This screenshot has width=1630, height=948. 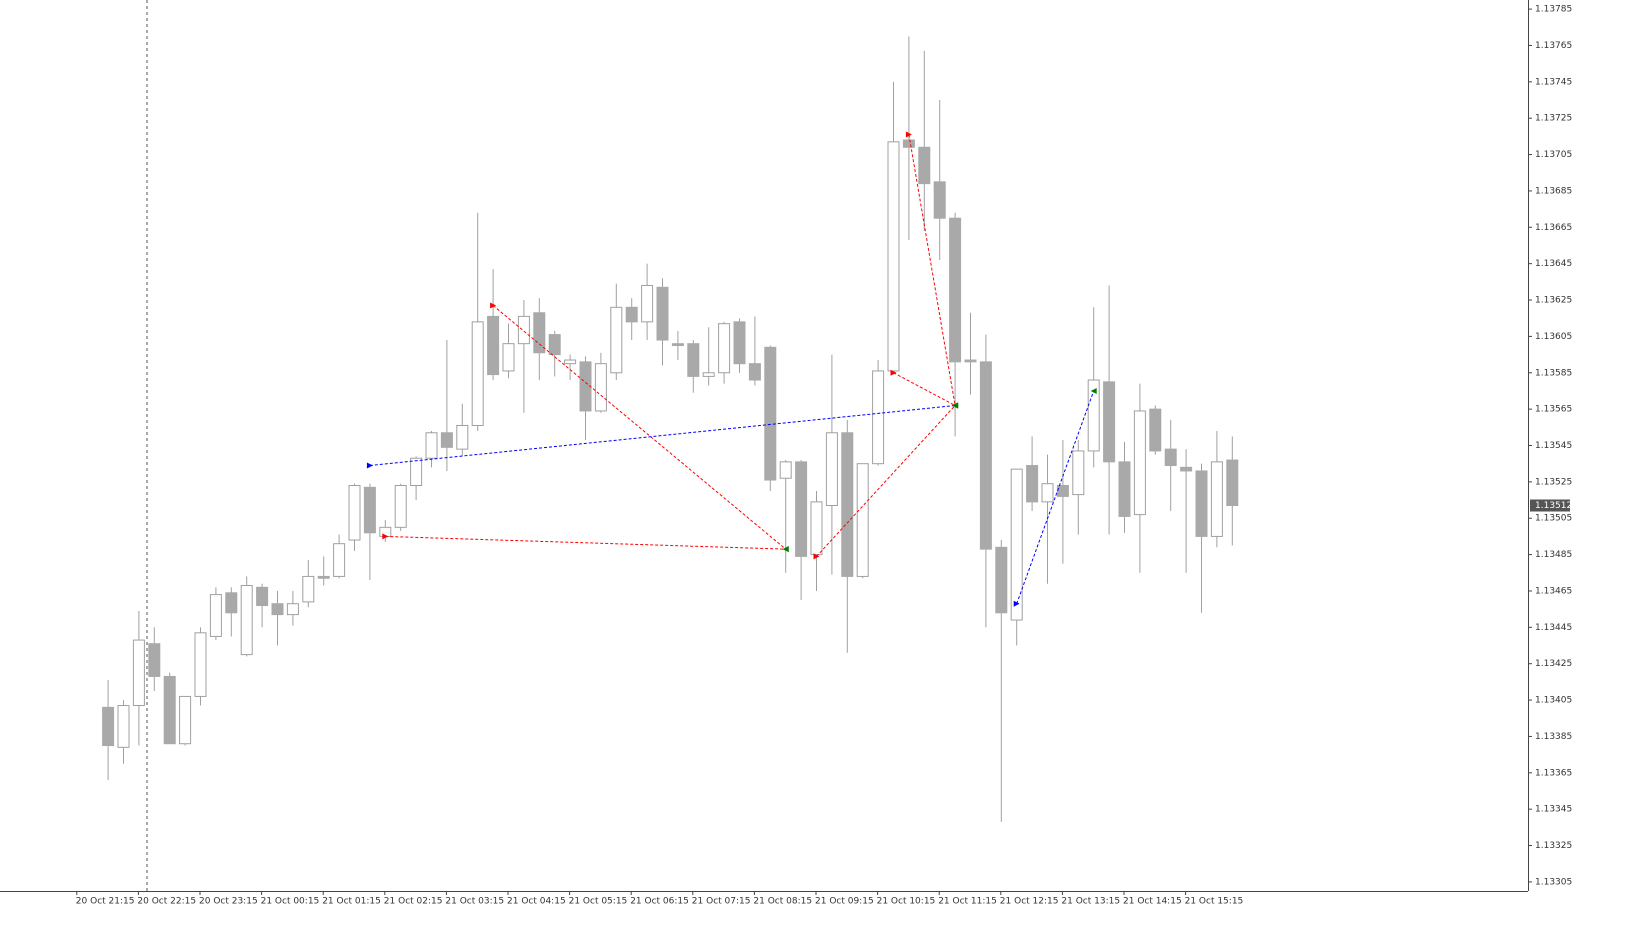 What do you see at coordinates (1553, 701) in the screenshot?
I see `y-tick-label: 1.13405` at bounding box center [1553, 701].